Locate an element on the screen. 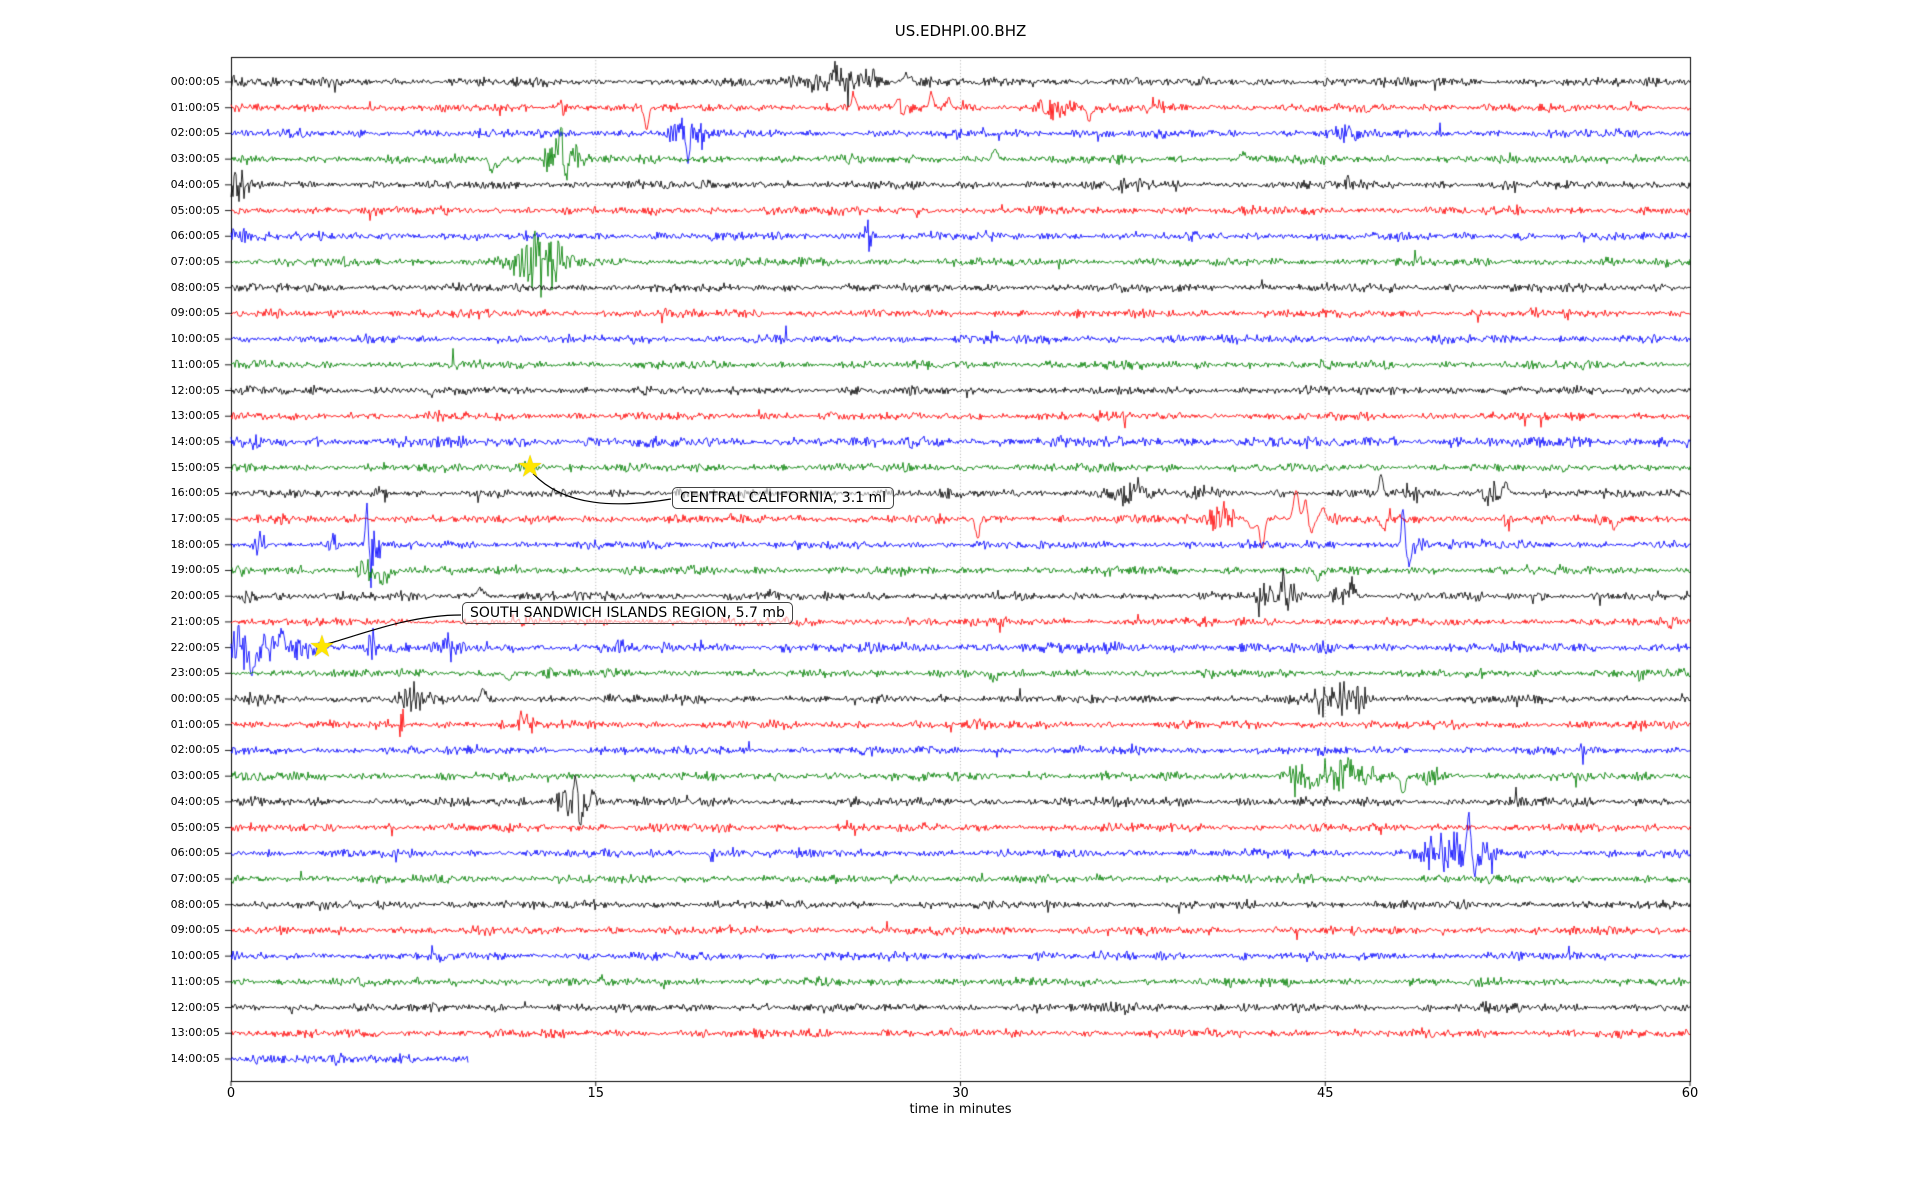 The height and width of the screenshot is (1200, 1920). event-annotation: SOUTH SANDWICH ISLANDS REGION, 5.7 mb is located at coordinates (627, 613).